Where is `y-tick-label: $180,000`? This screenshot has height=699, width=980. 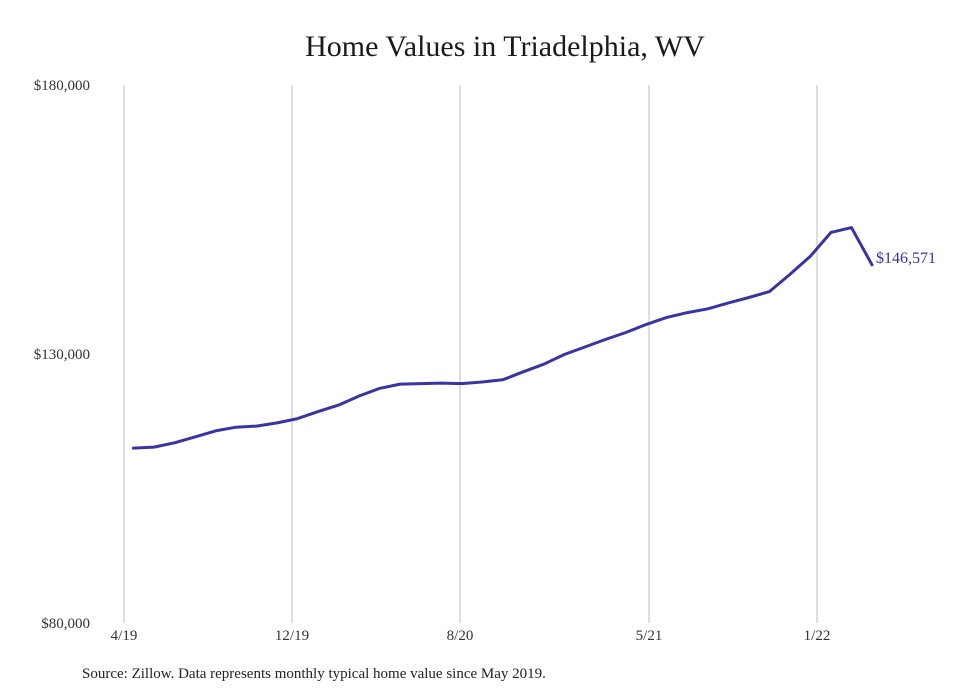 y-tick-label: $180,000 is located at coordinates (62, 86).